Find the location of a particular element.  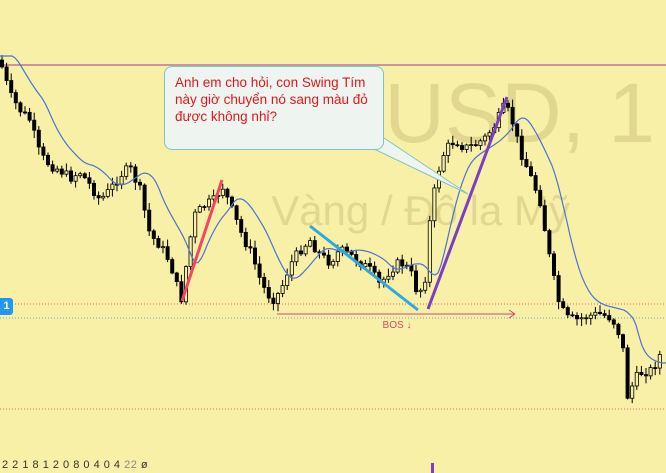

swing-purple-line is located at coordinates (467, 203).